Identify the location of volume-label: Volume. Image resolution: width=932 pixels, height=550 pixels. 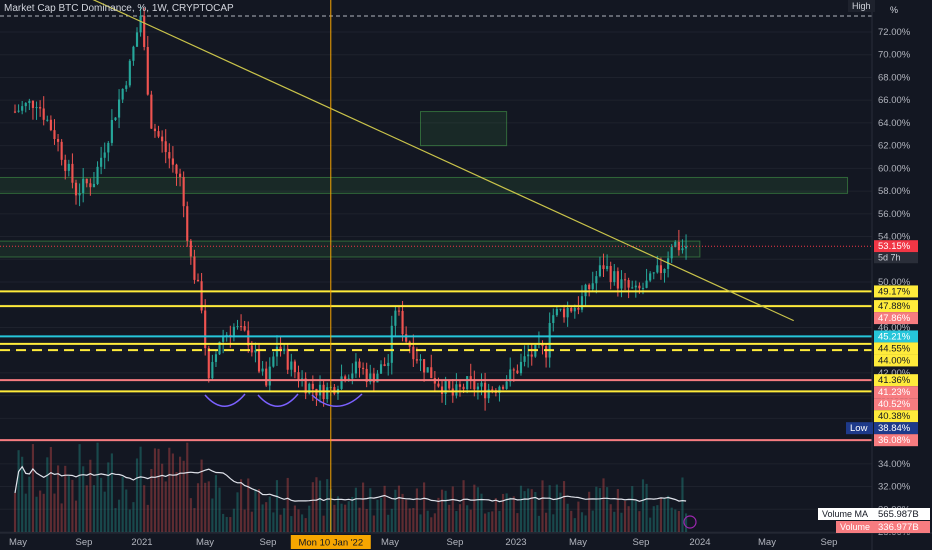
(855, 527).